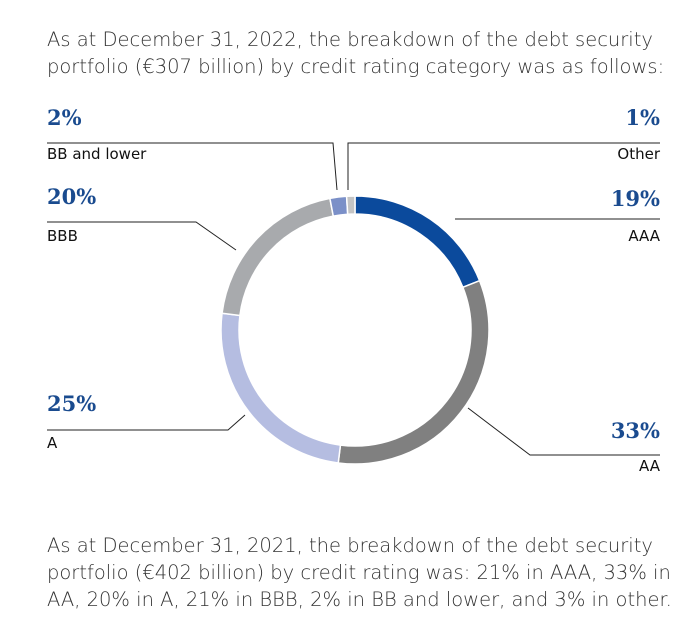 Image resolution: width=694 pixels, height=632 pixels. What do you see at coordinates (97, 154) in the screenshot?
I see `category-label: BB and lower` at bounding box center [97, 154].